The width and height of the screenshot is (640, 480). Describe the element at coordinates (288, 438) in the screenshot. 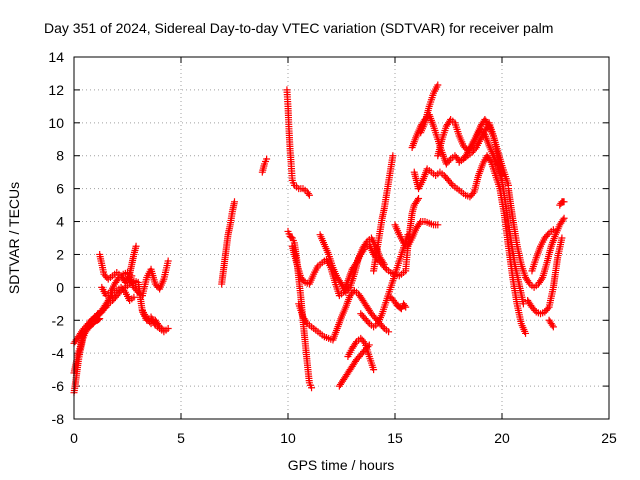

I see `x-tick-label: 10` at that location.